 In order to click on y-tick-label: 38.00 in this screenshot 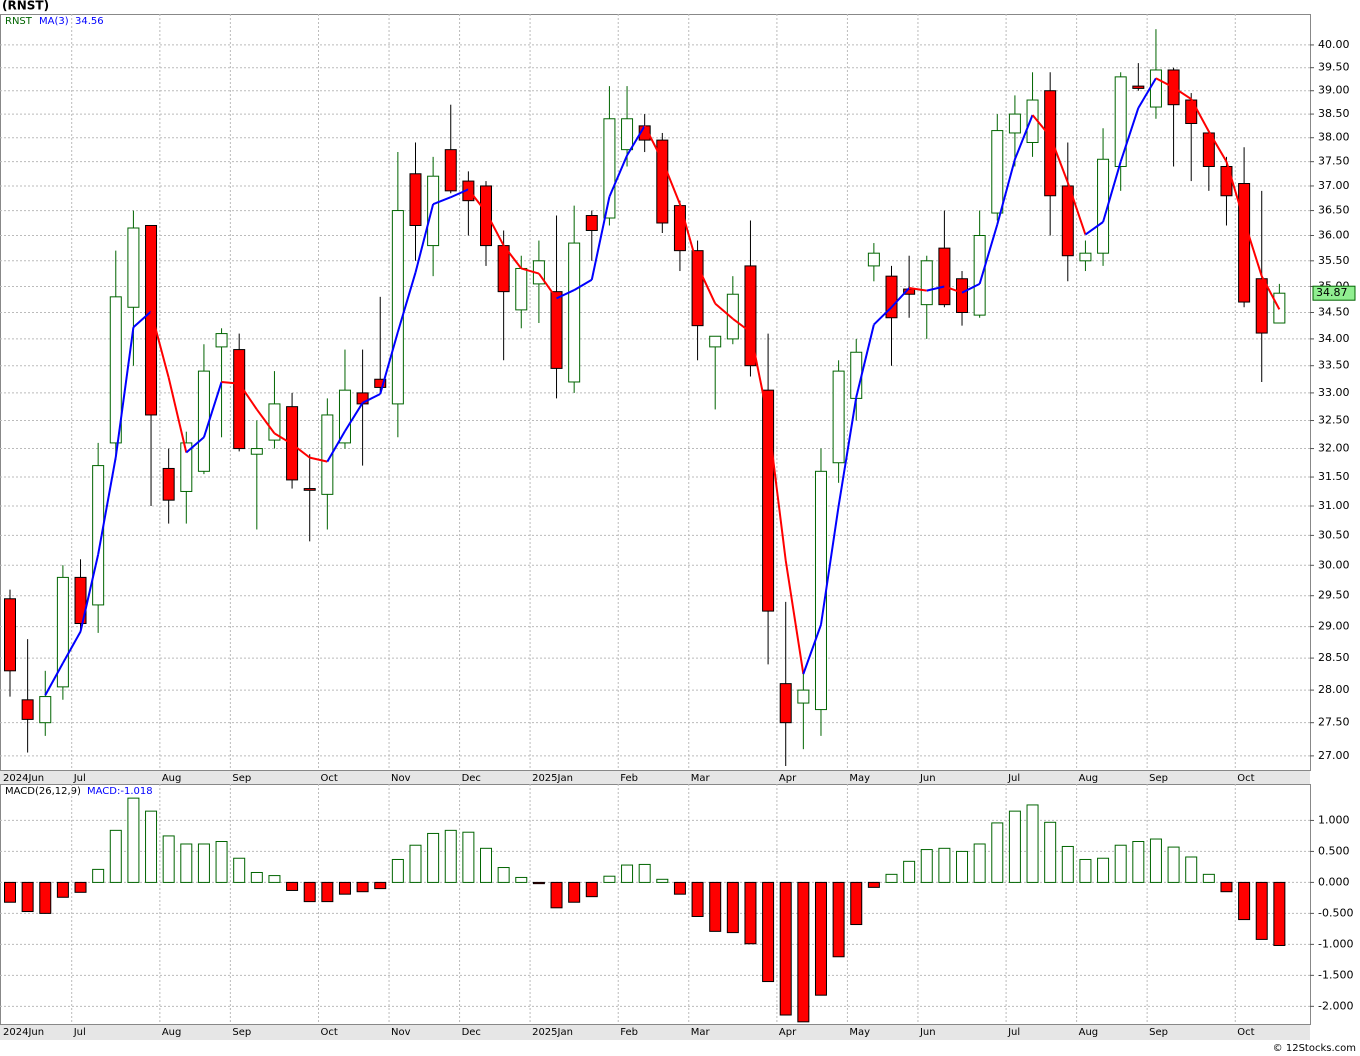, I will do `click(1334, 137)`.